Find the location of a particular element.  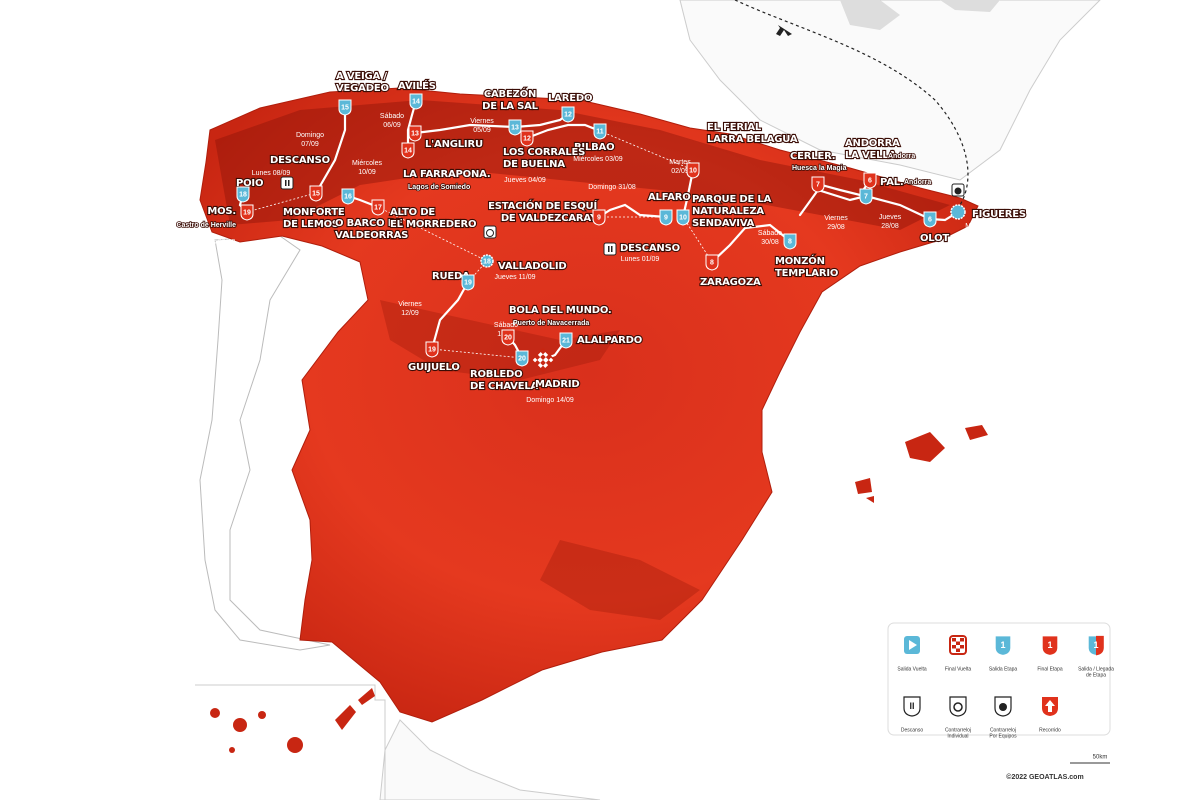

stage-date: Domingo is located at coordinates (310, 135).